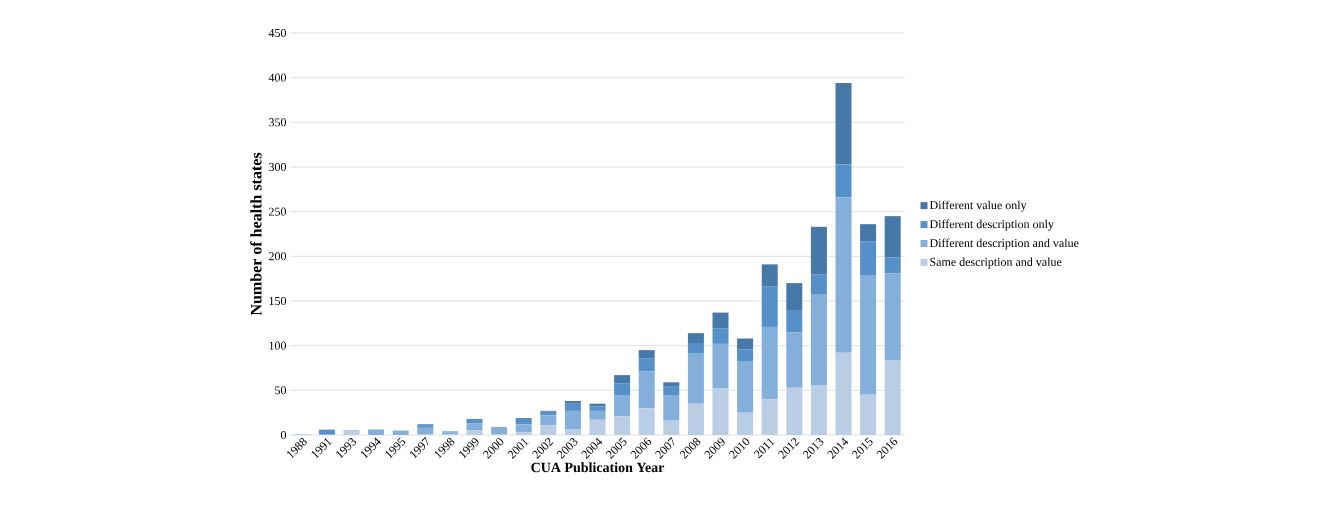 Image resolution: width=1320 pixels, height=526 pixels. I want to click on y-tick-label: 350, so click(278, 122).